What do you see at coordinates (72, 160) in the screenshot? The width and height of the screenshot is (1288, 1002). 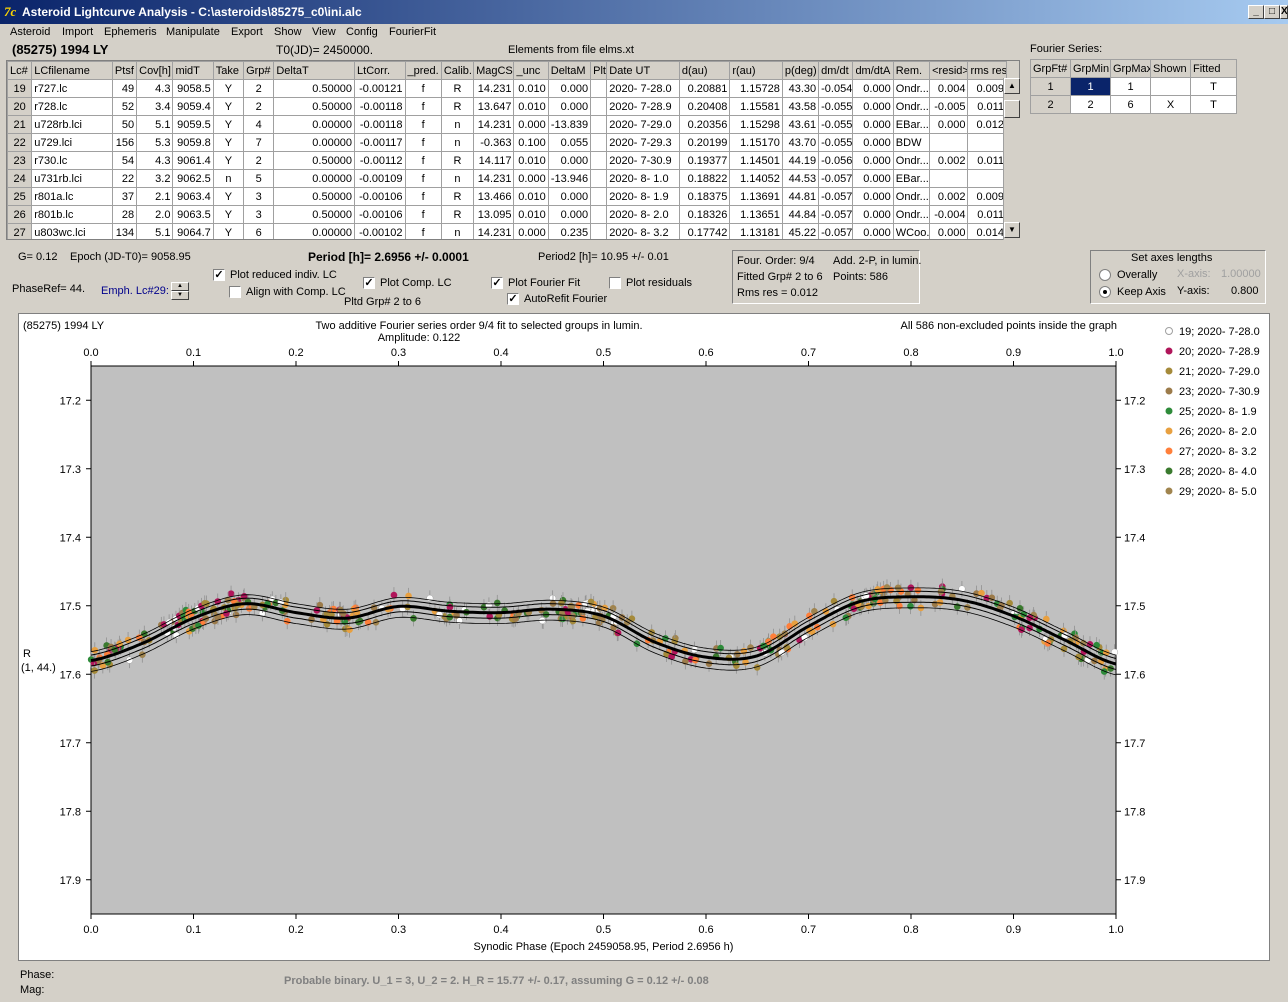 I see `table-cell: r730.lc` at bounding box center [72, 160].